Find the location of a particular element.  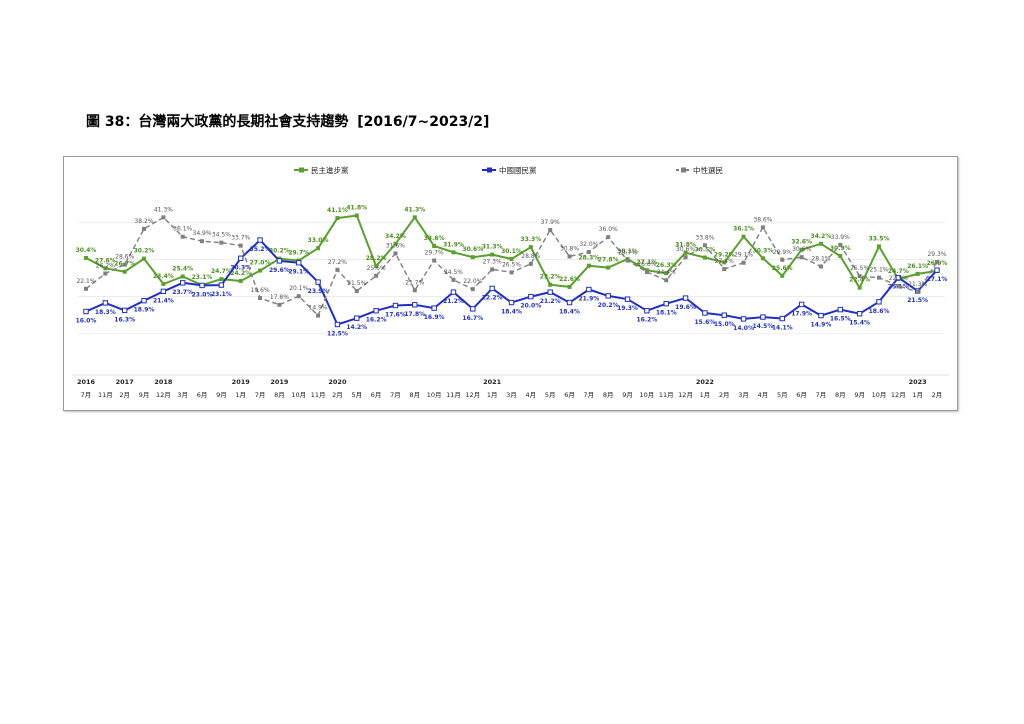

data-label: 21.7% is located at coordinates (414, 282).